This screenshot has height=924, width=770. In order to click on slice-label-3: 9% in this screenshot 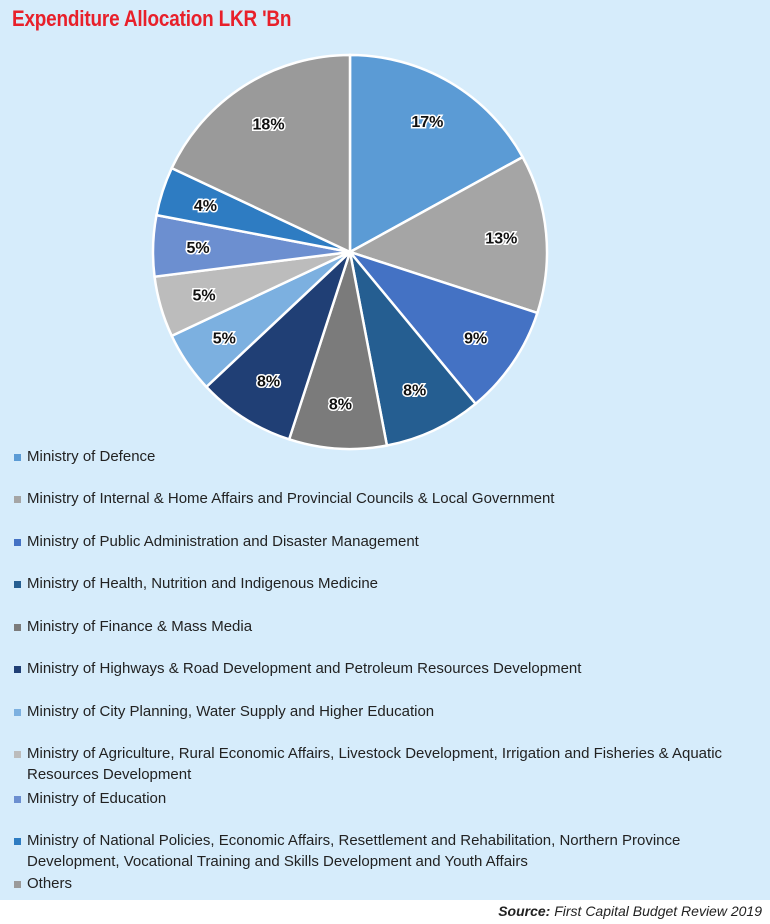, I will do `click(475, 338)`.